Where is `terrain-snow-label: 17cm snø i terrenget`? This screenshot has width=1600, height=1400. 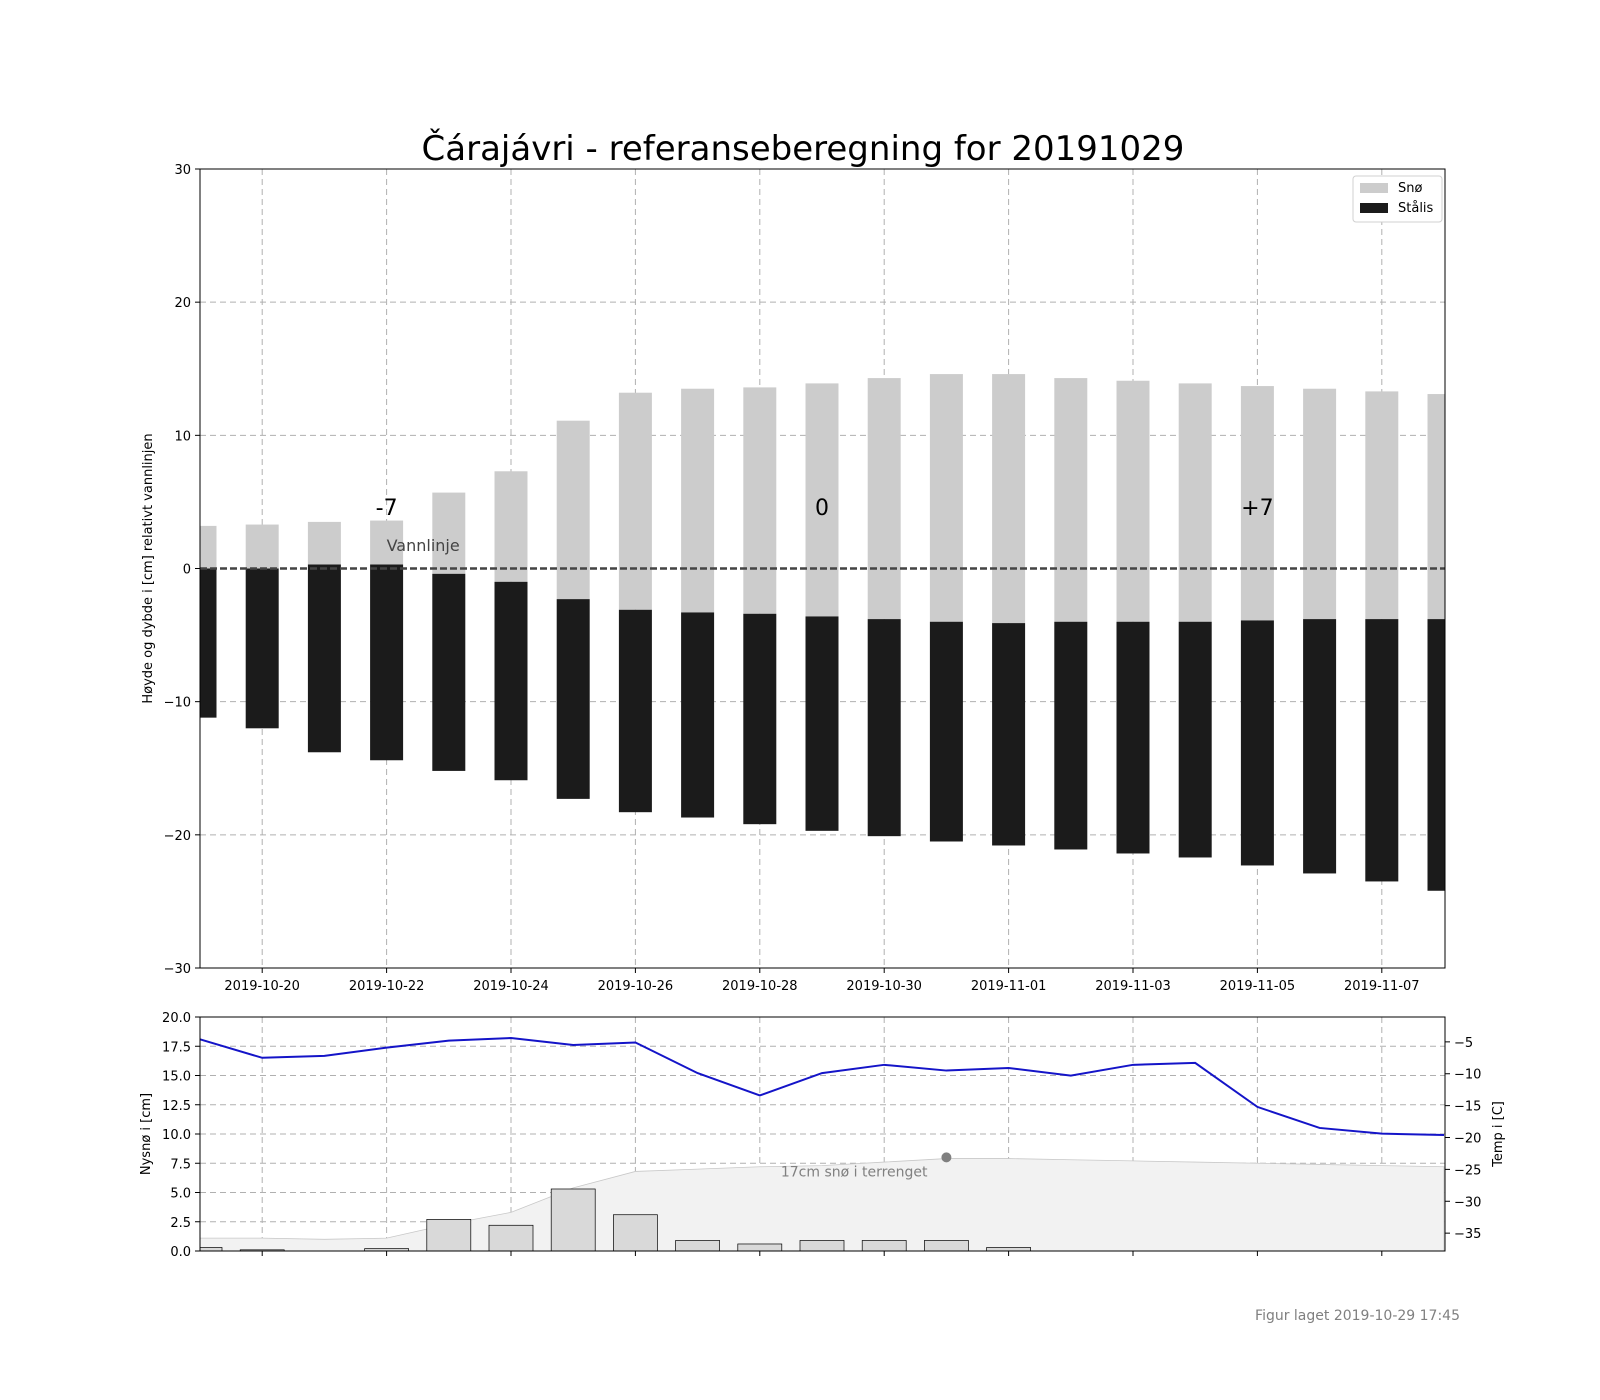
terrain-snow-label: 17cm snø i terrenget is located at coordinates (854, 1172).